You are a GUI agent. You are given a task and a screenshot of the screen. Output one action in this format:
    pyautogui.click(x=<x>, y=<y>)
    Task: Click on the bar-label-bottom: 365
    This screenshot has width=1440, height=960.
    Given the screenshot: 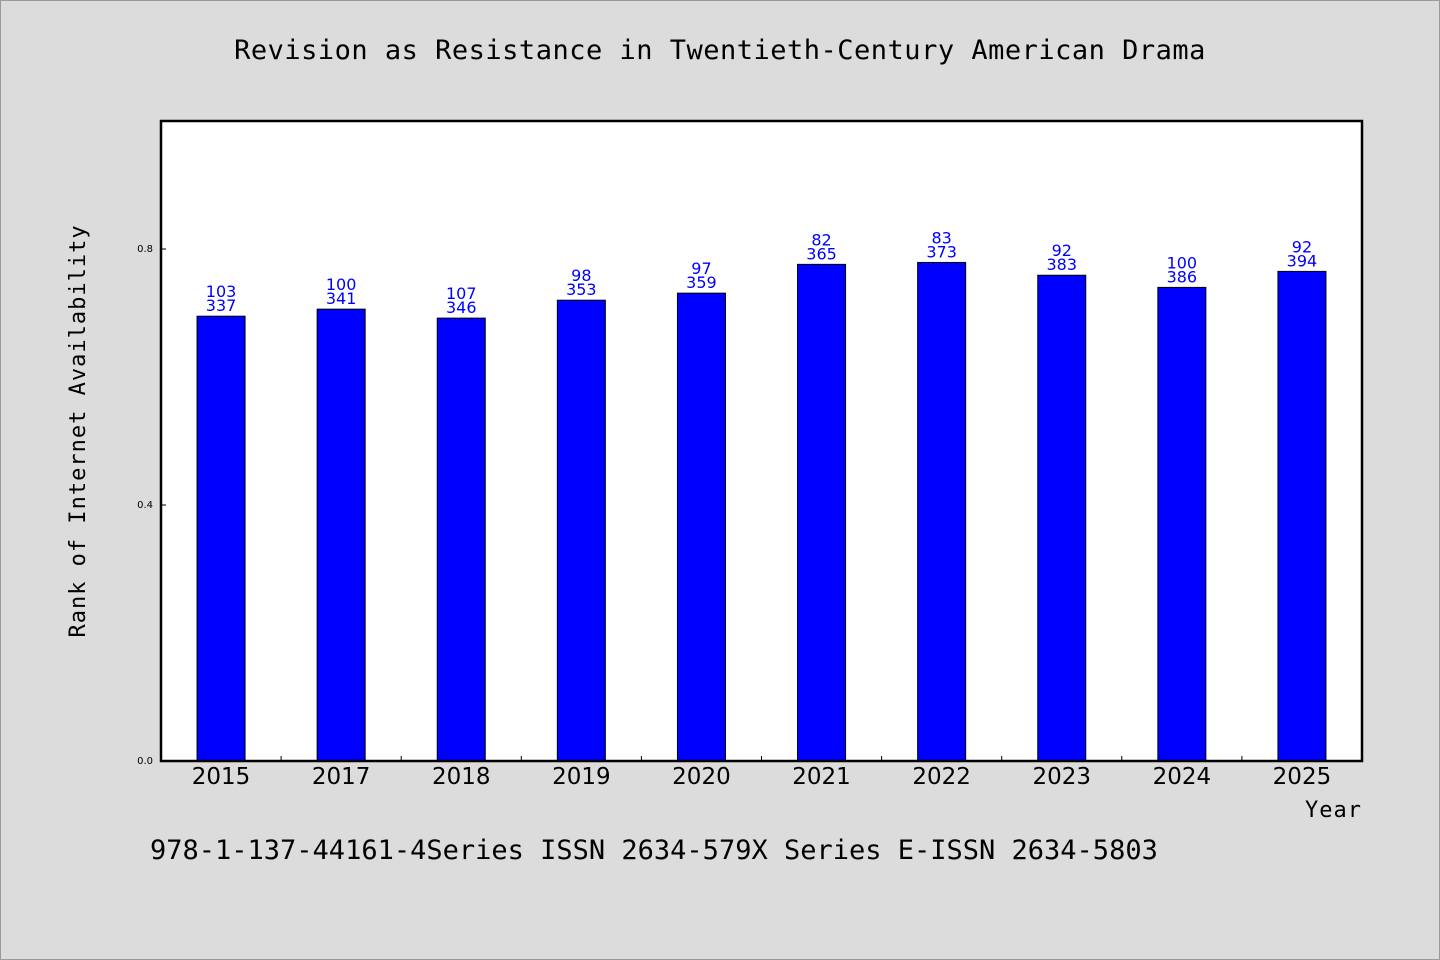 What is the action you would take?
    pyautogui.click(x=821, y=253)
    